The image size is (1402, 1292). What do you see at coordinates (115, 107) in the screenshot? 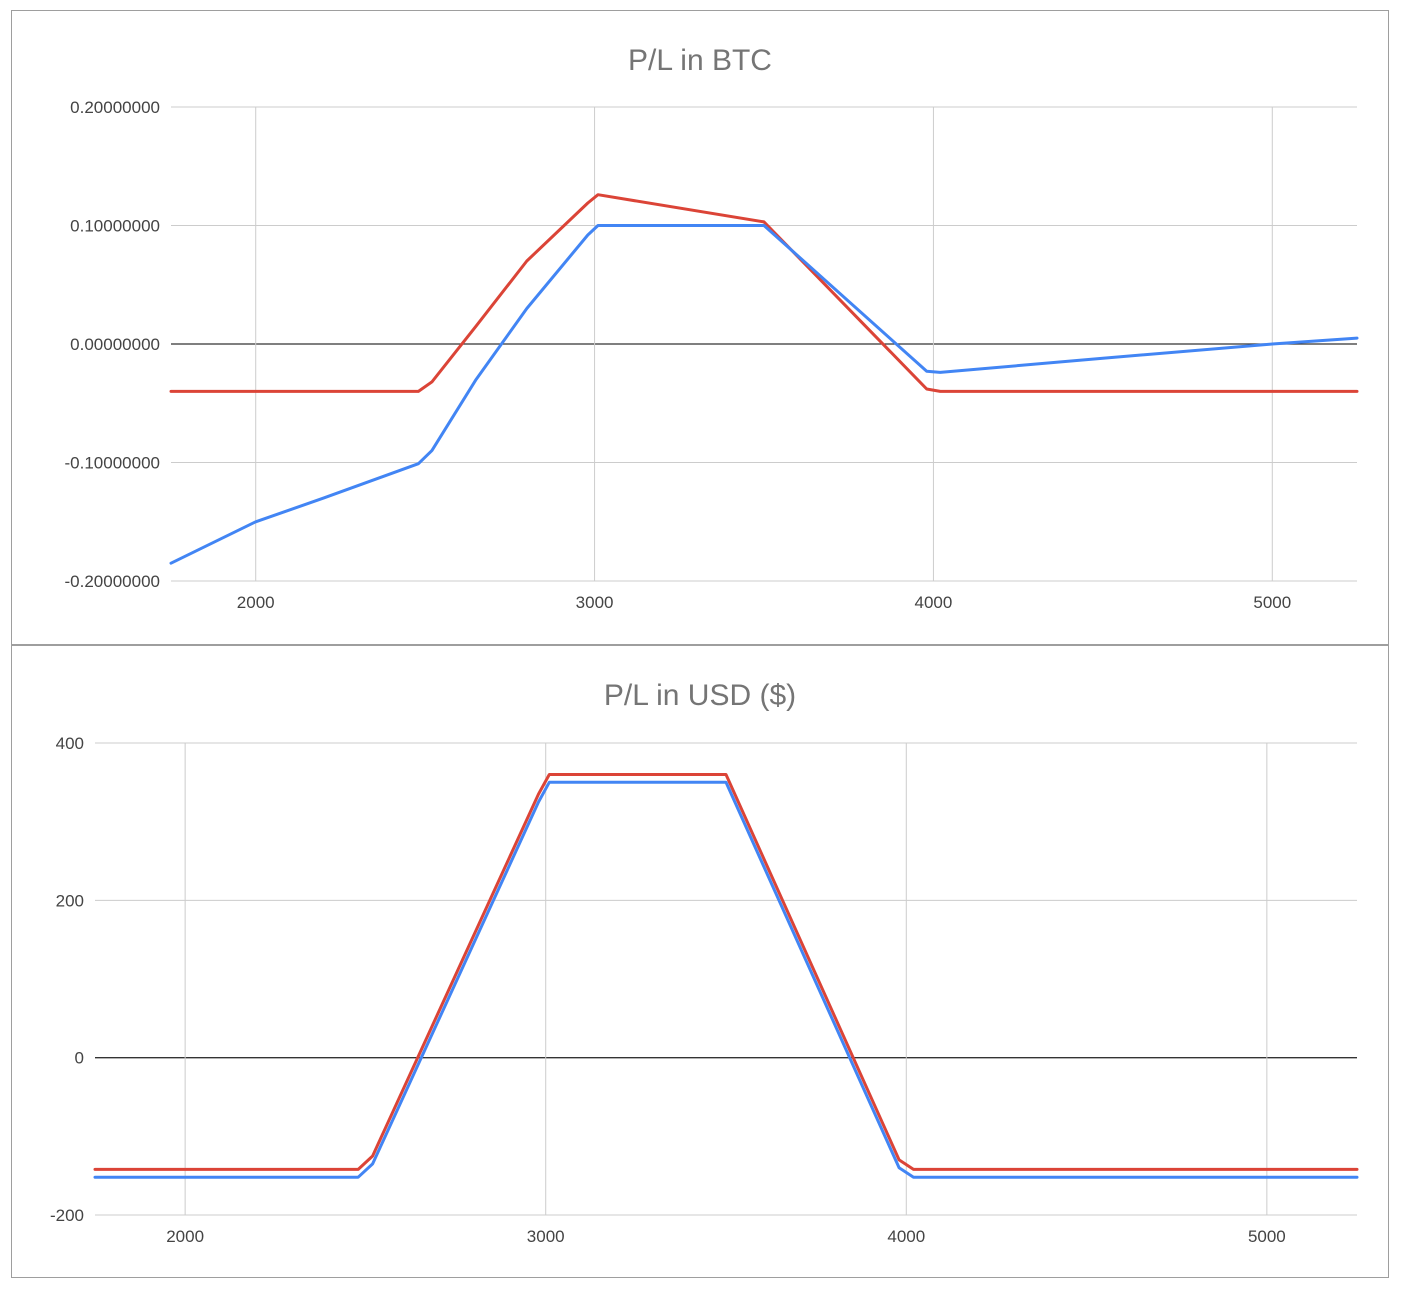
I see `chart1-y-tick-label: 0.20000000` at bounding box center [115, 107].